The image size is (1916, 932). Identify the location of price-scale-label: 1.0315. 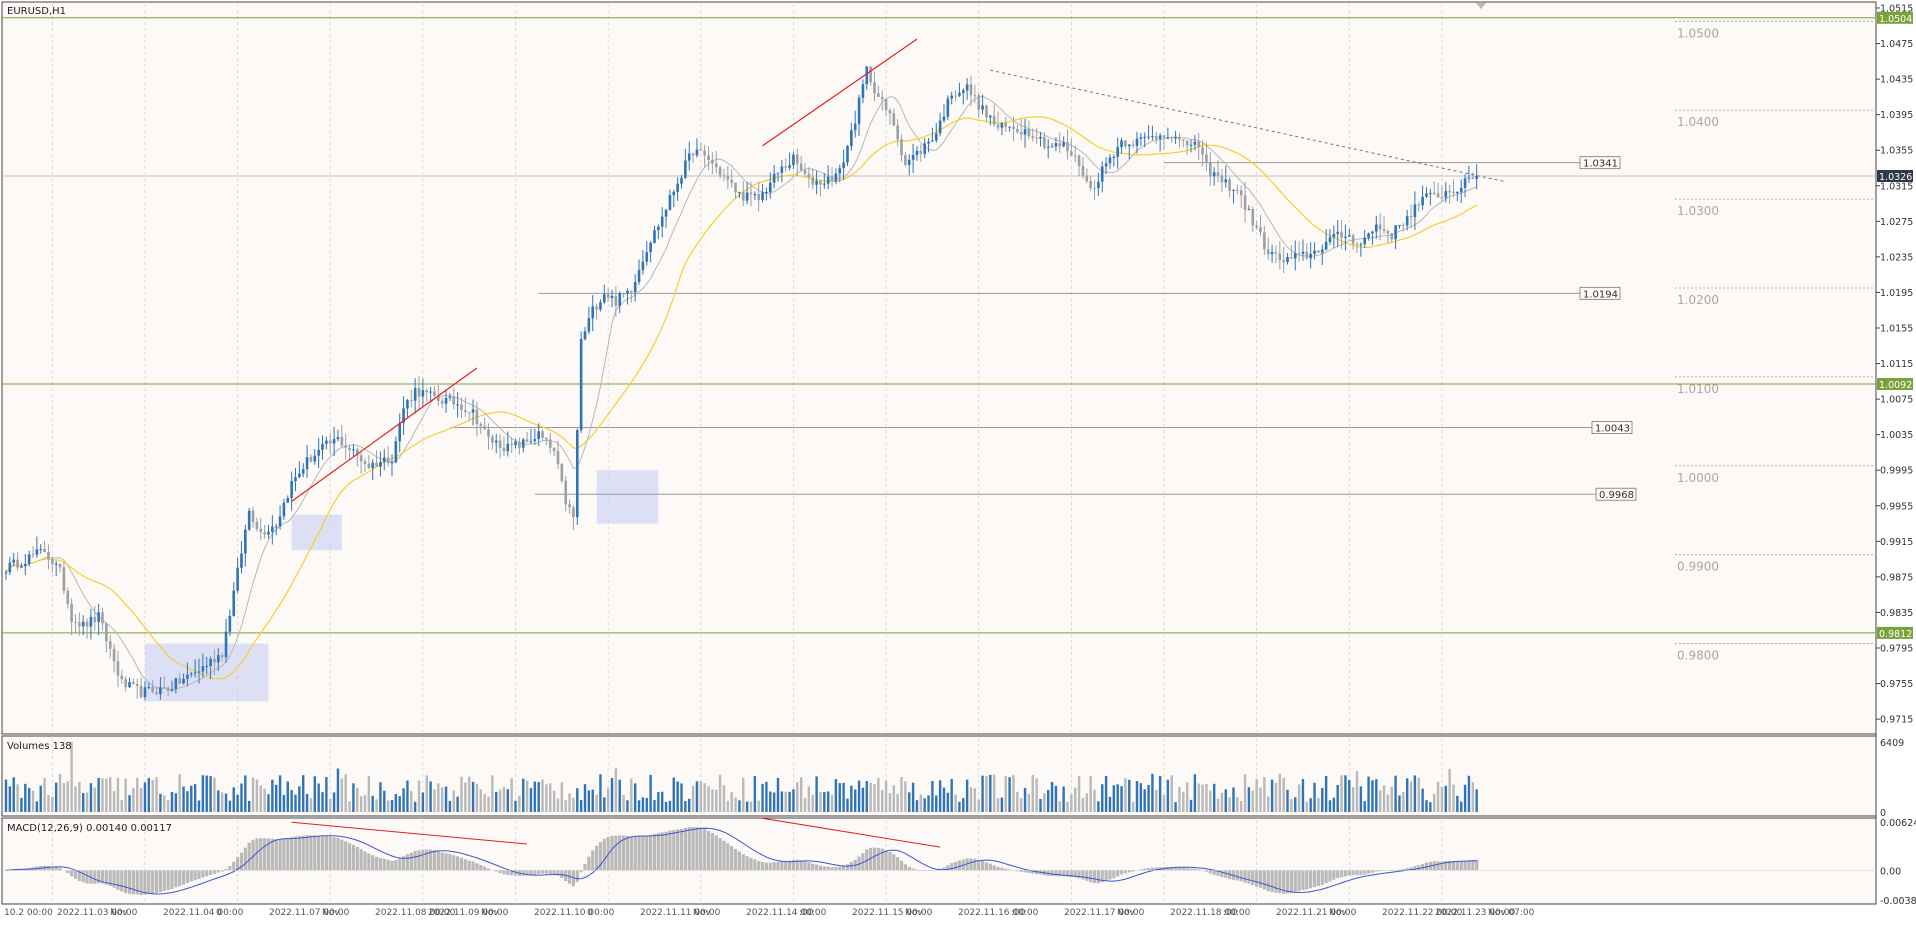
(1896, 186).